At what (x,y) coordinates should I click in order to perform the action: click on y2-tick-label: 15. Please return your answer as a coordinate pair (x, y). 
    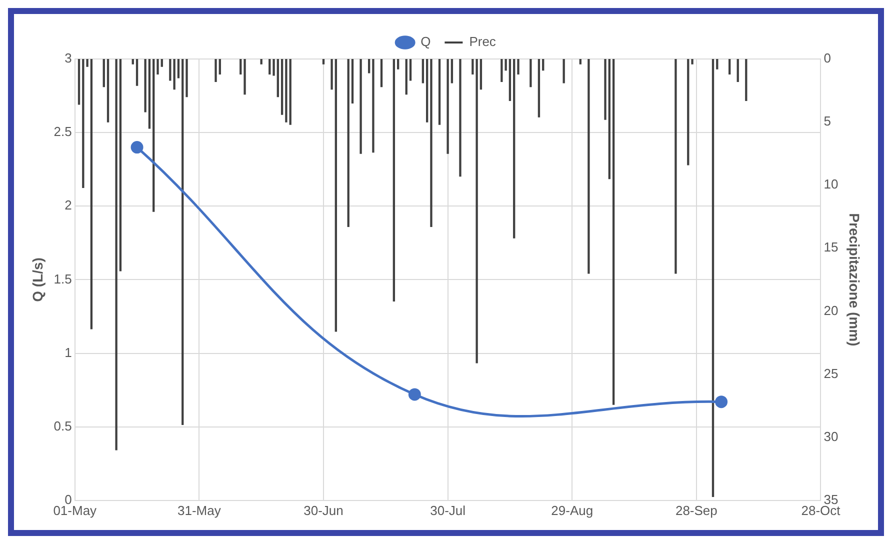
    Looking at the image, I should click on (831, 247).